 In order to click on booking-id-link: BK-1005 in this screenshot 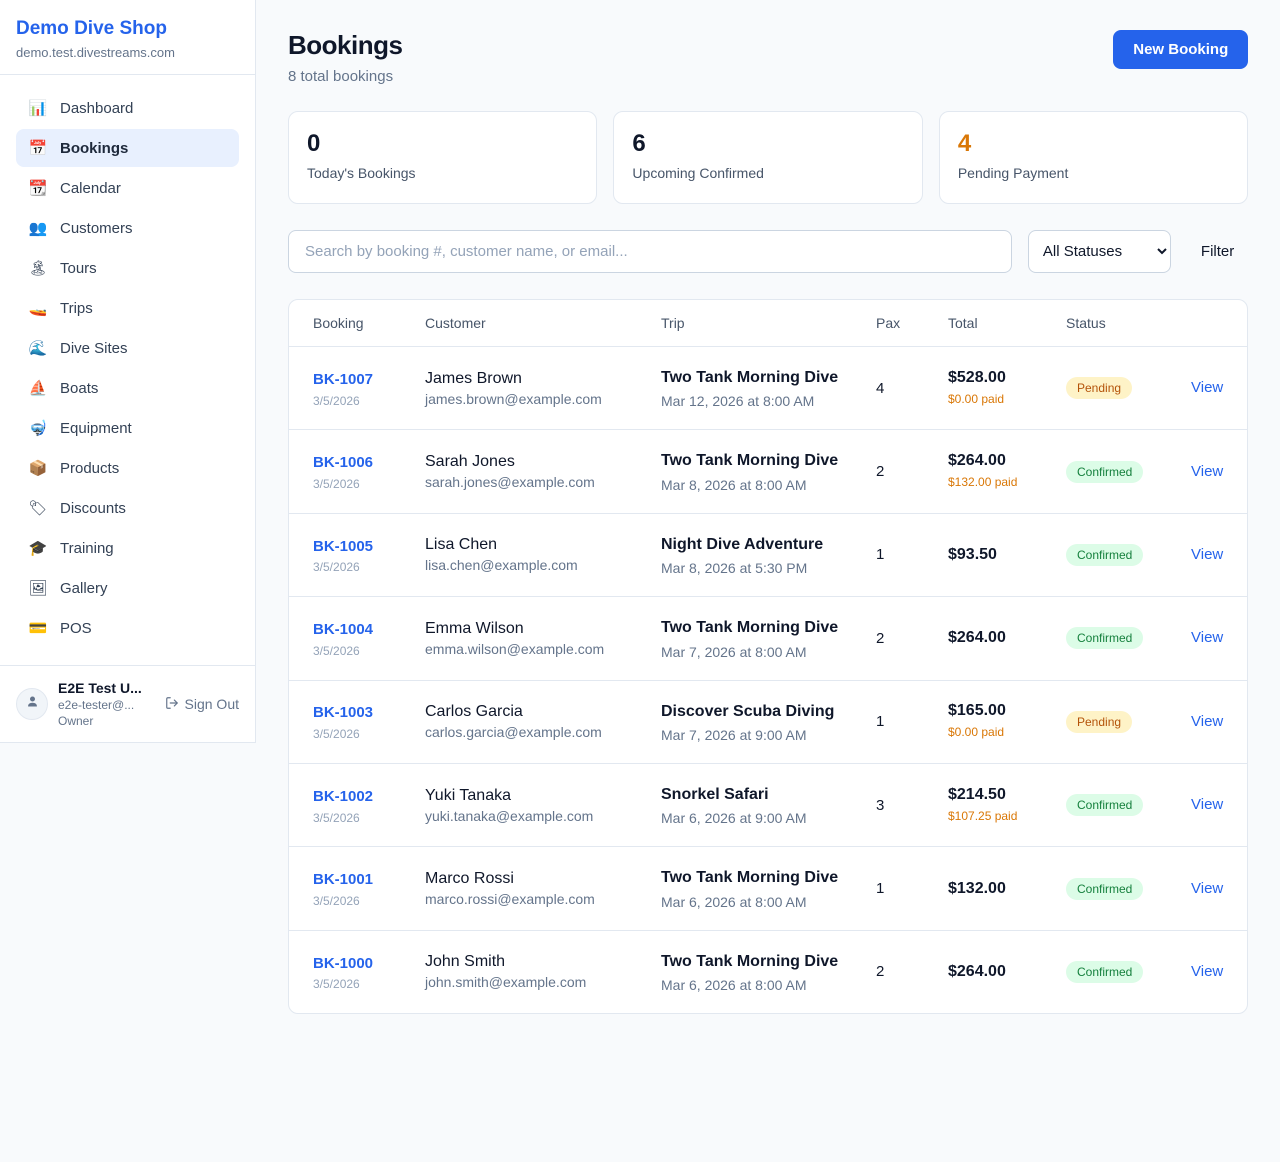, I will do `click(343, 546)`.